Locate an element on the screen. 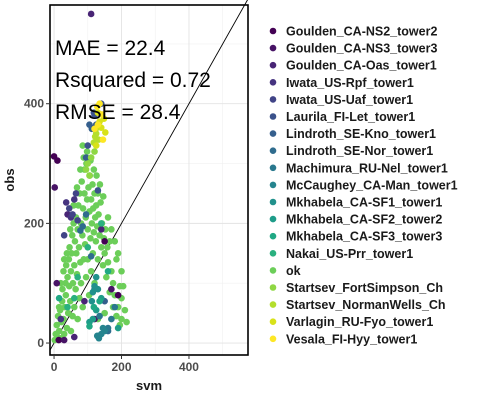 The width and height of the screenshot is (500, 400). legend-label: Iwata_US-Uaf_tower1 is located at coordinates (349, 100).